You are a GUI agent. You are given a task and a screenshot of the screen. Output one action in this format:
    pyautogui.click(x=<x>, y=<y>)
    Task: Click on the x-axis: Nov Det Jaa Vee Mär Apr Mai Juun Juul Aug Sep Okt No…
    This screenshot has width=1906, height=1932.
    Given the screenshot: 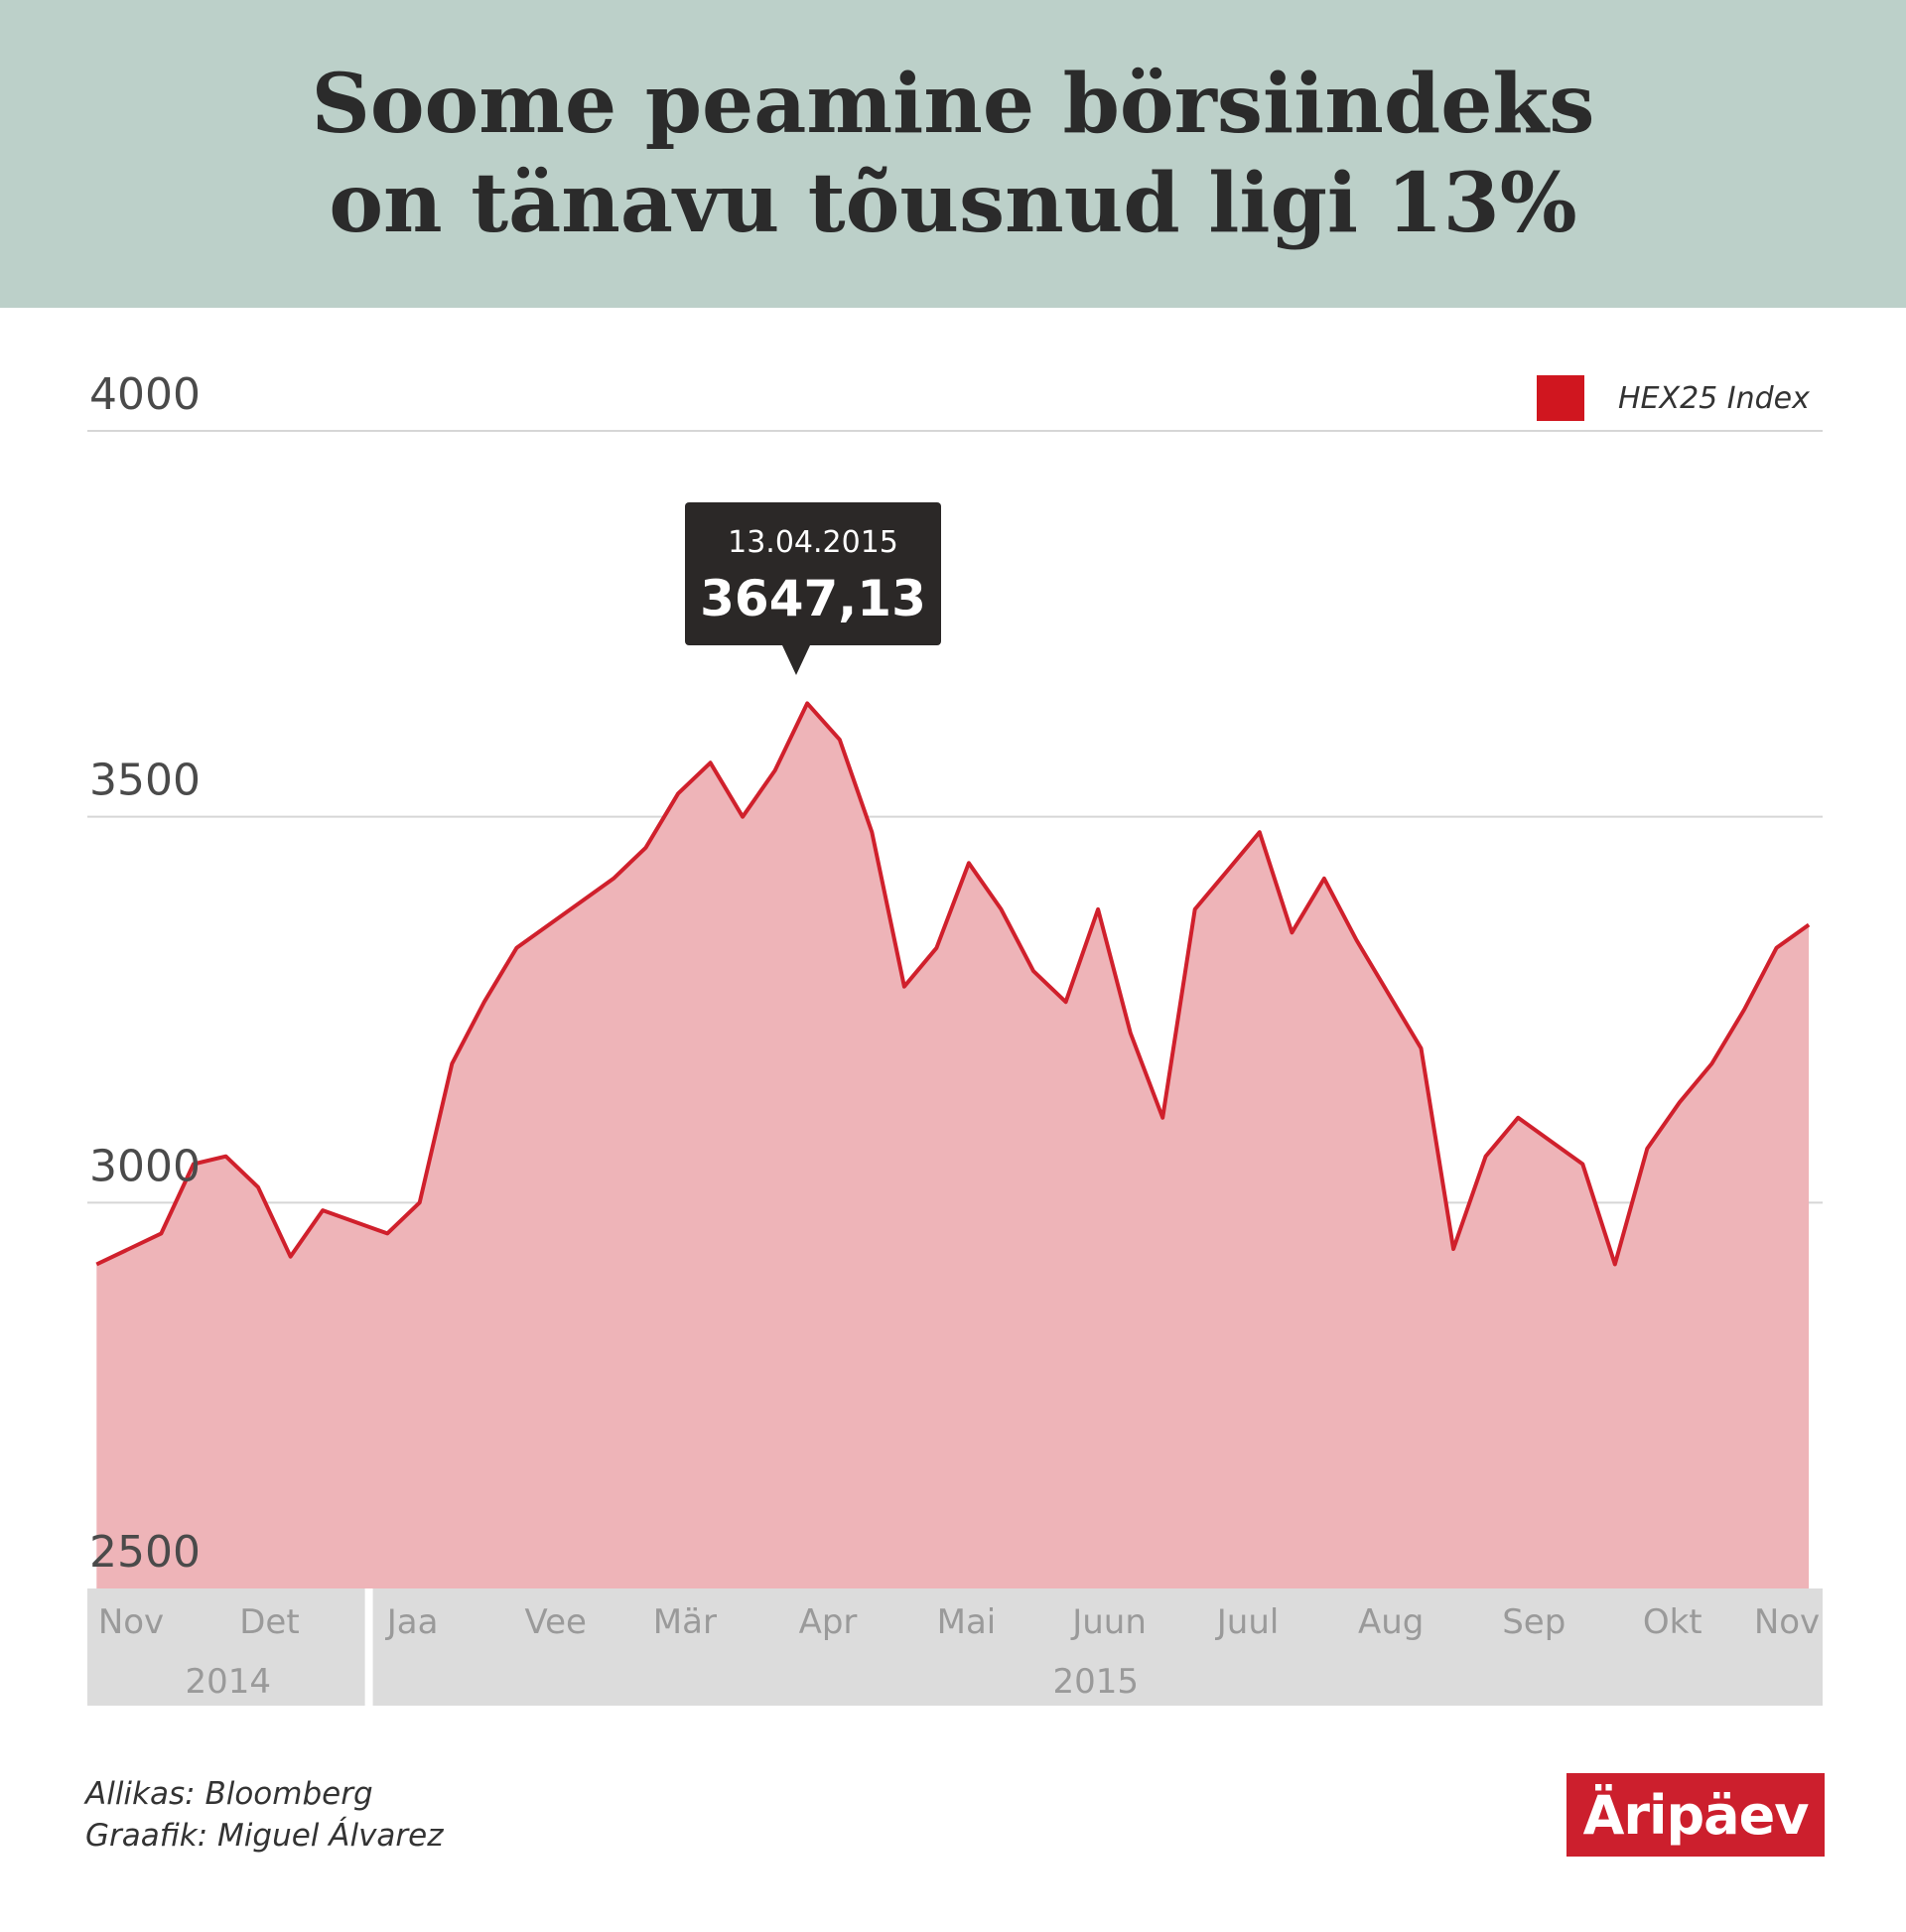 What is the action you would take?
    pyautogui.click(x=955, y=1647)
    